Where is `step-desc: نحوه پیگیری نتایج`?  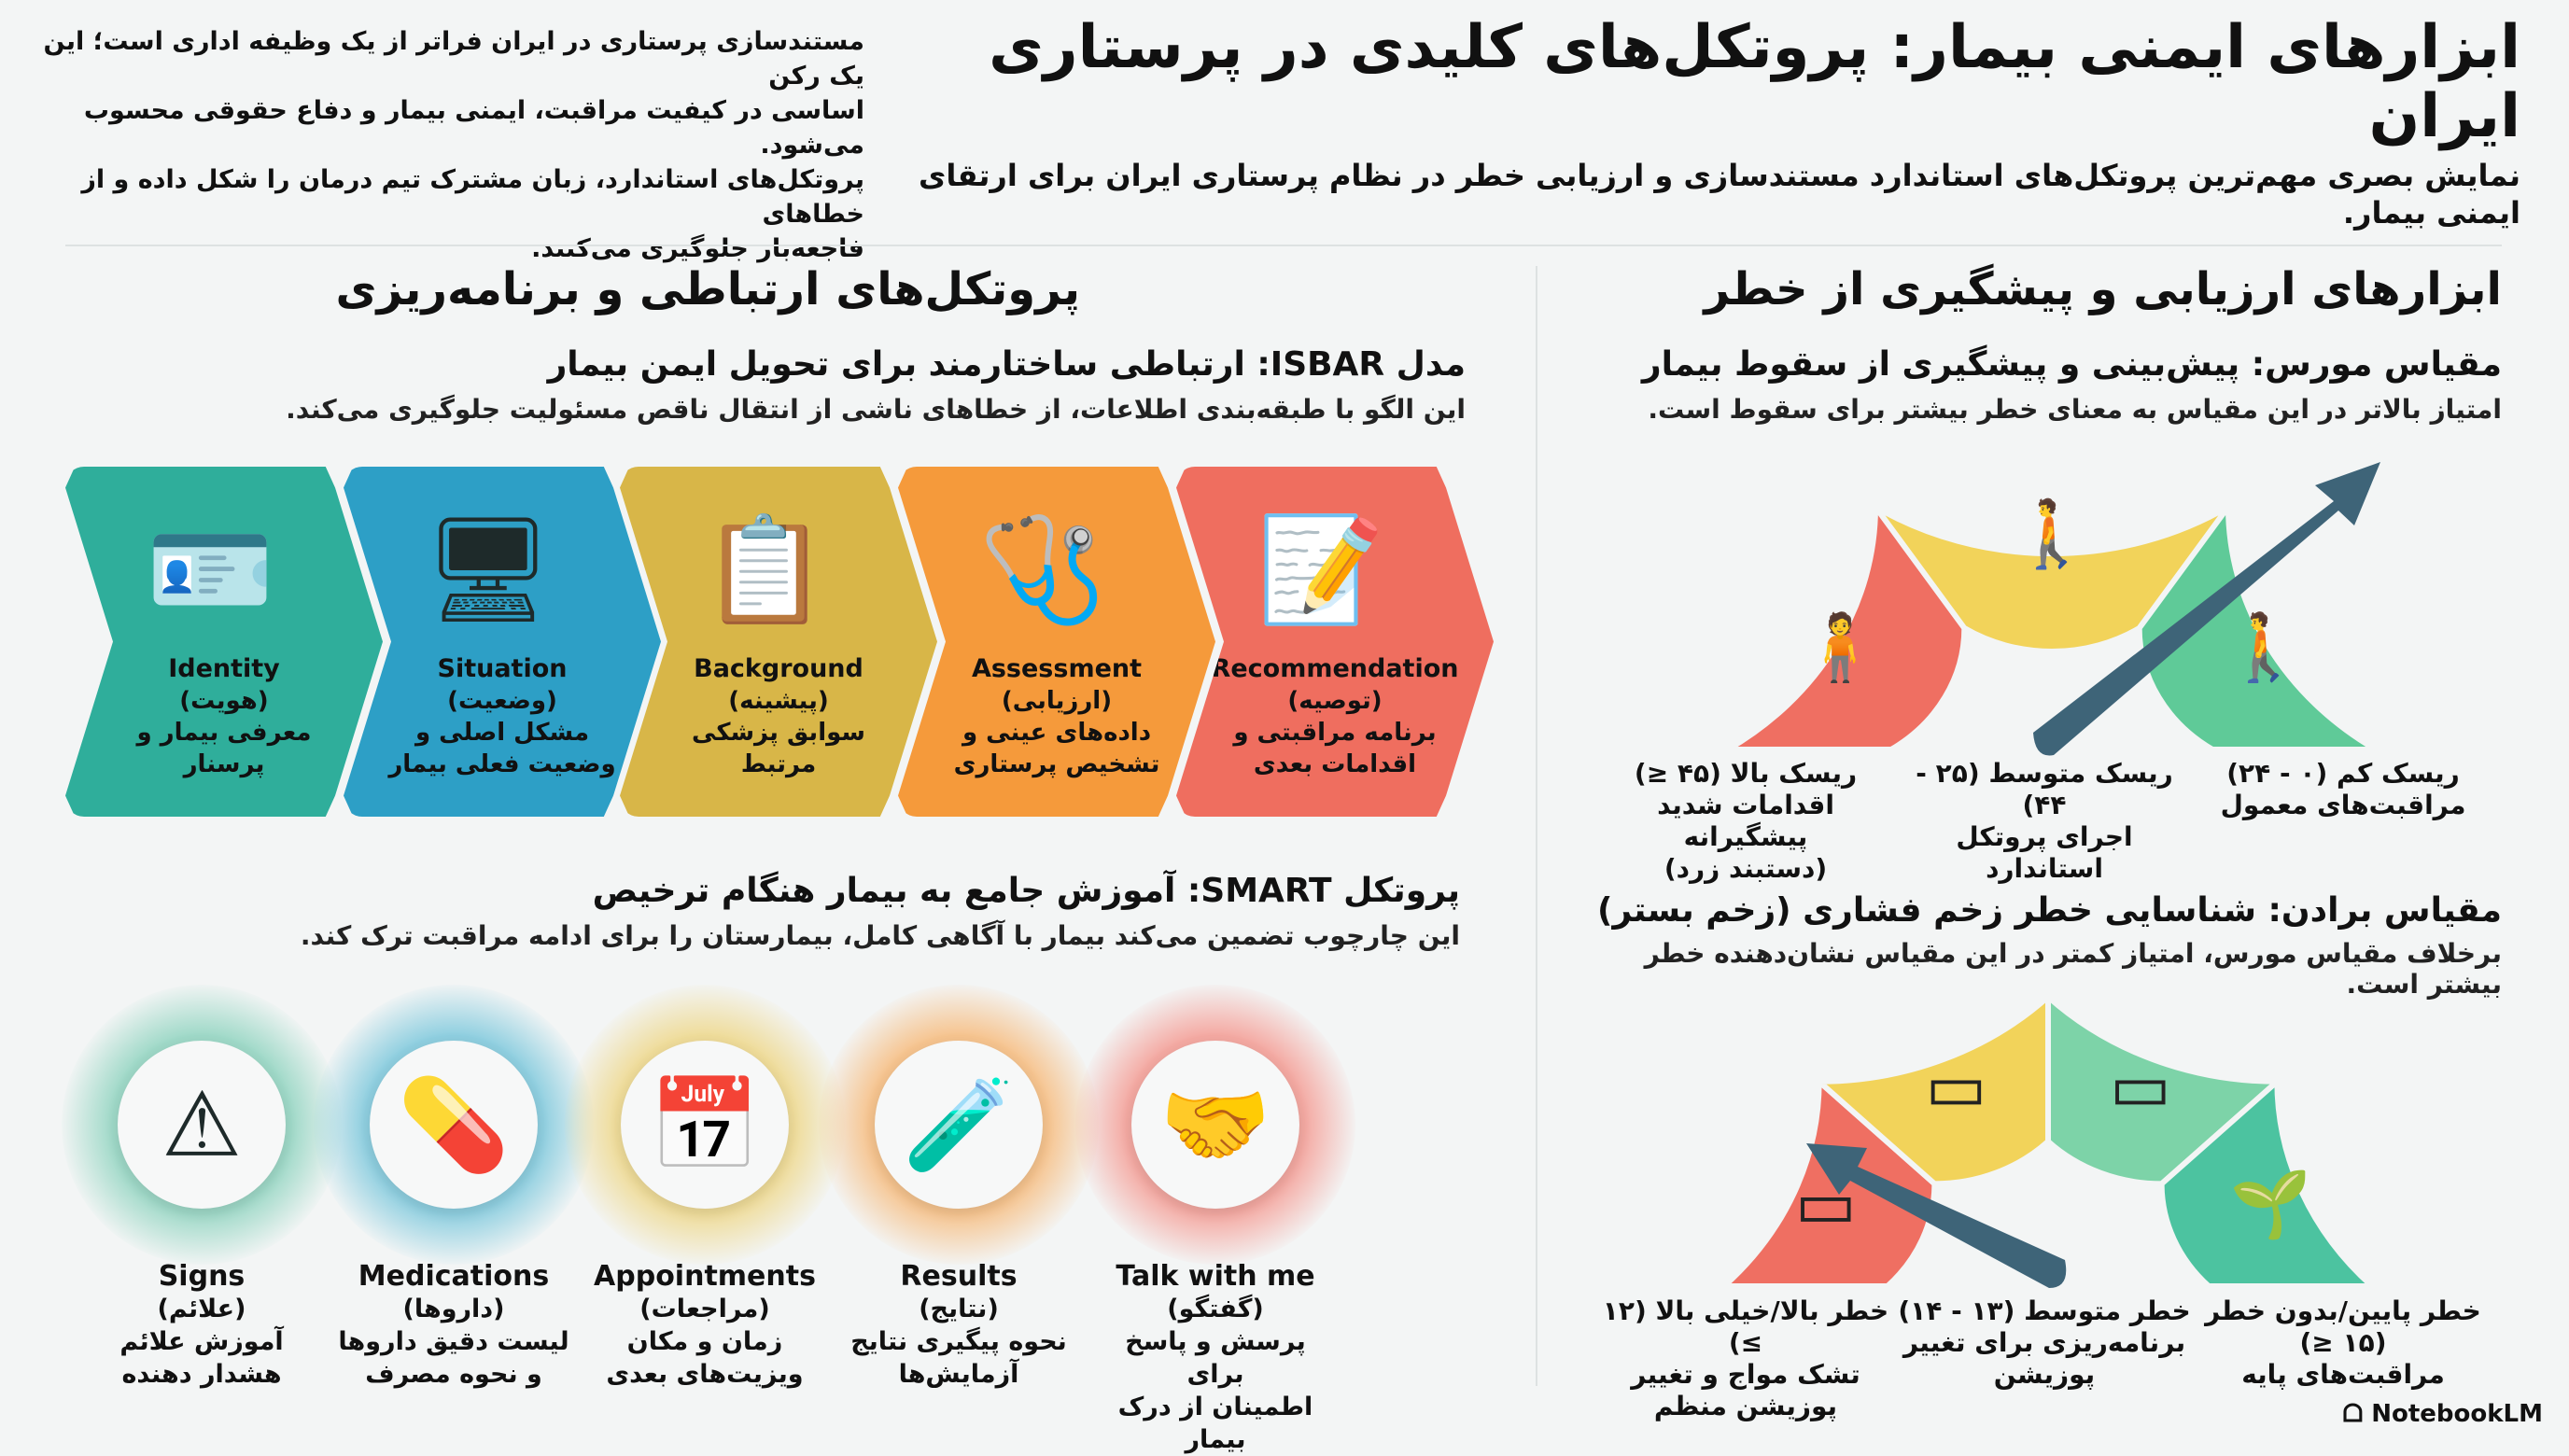 step-desc: نحوه پیگیری نتایج is located at coordinates (958, 1341).